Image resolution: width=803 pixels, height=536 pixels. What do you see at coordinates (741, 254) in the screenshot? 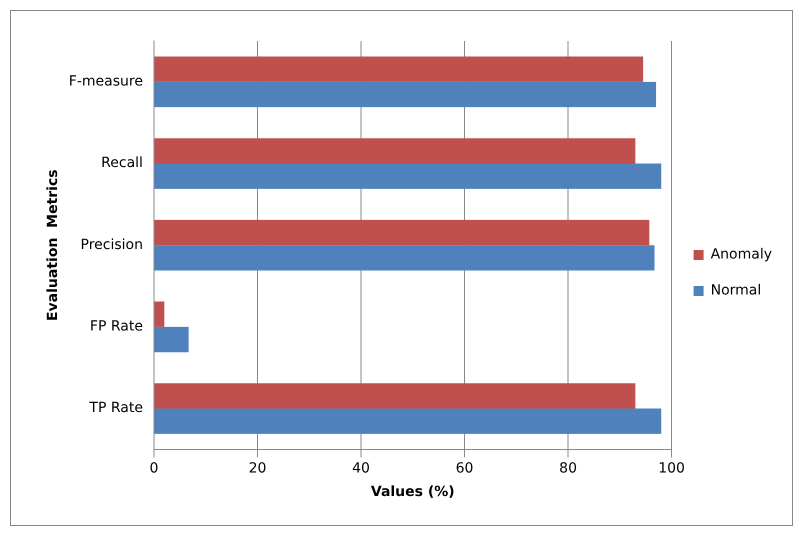
I see `legend-label: Anomaly` at bounding box center [741, 254].